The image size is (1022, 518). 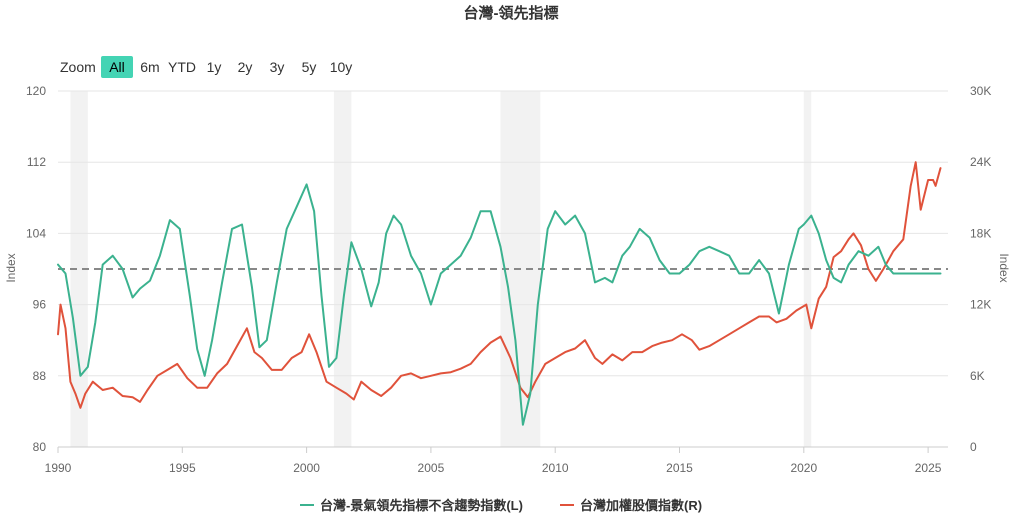 I want to click on left-tick-label: 120, so click(x=36, y=91).